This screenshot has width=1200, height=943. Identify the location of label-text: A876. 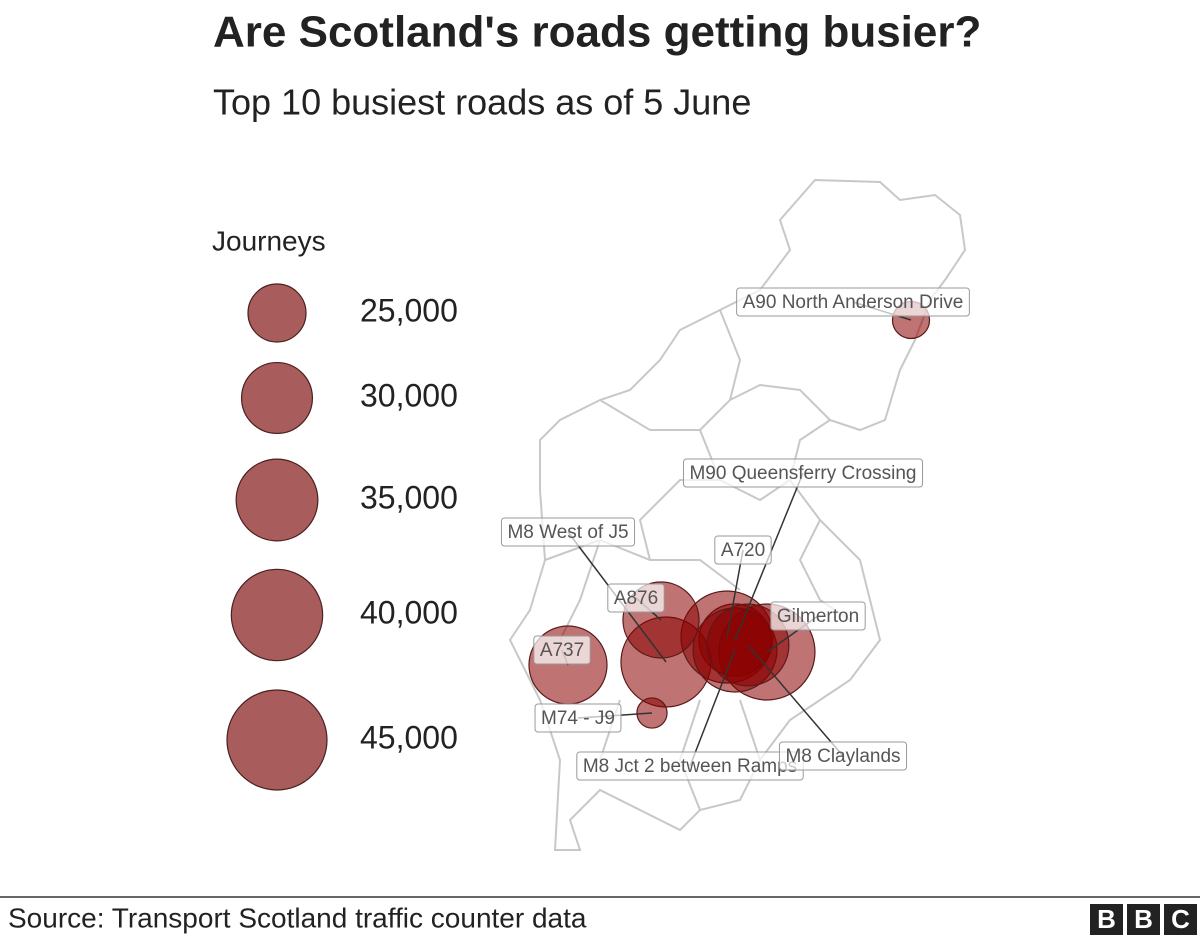
(636, 598).